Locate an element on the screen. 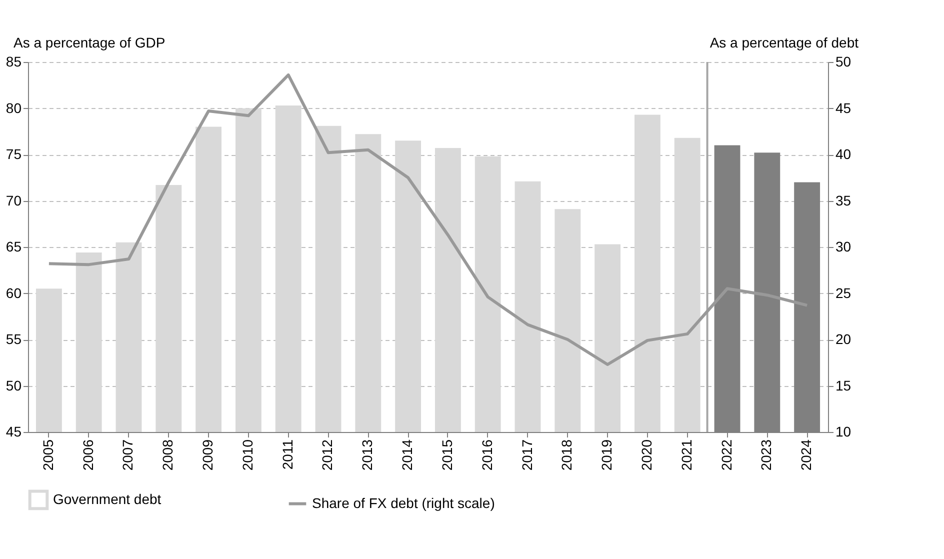 The height and width of the screenshot is (559, 944). x-tick-label: 2010 is located at coordinates (247, 455).